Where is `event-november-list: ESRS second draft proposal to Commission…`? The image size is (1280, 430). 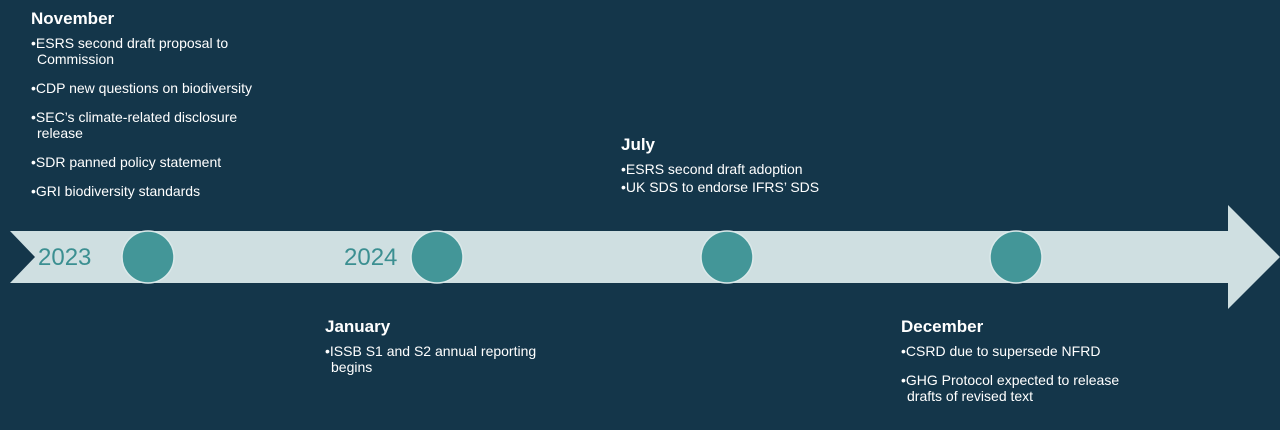
event-november-list: ESRS second draft proposal to Commission… is located at coordinates (156, 117).